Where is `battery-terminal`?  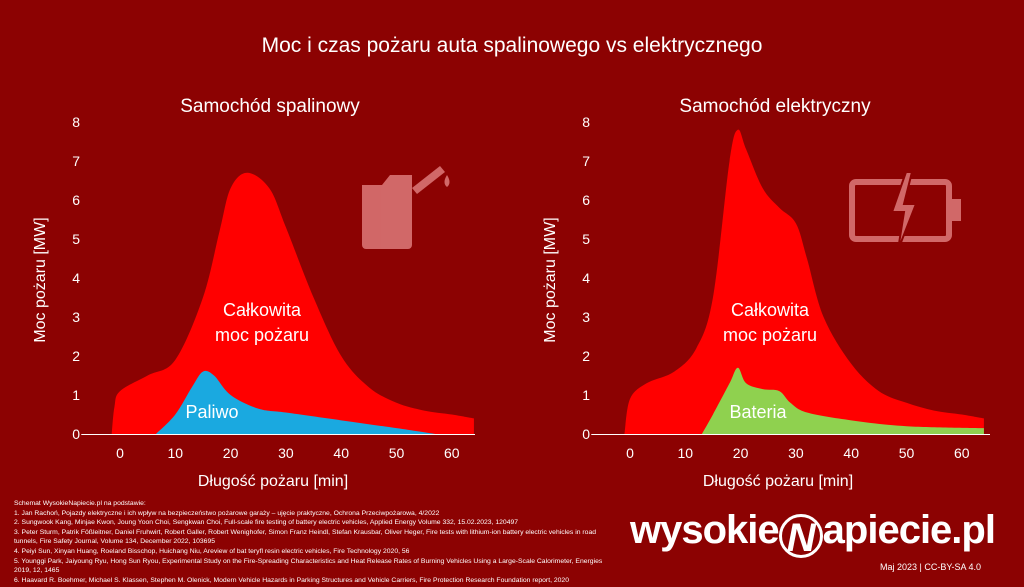
battery-terminal is located at coordinates (956, 210).